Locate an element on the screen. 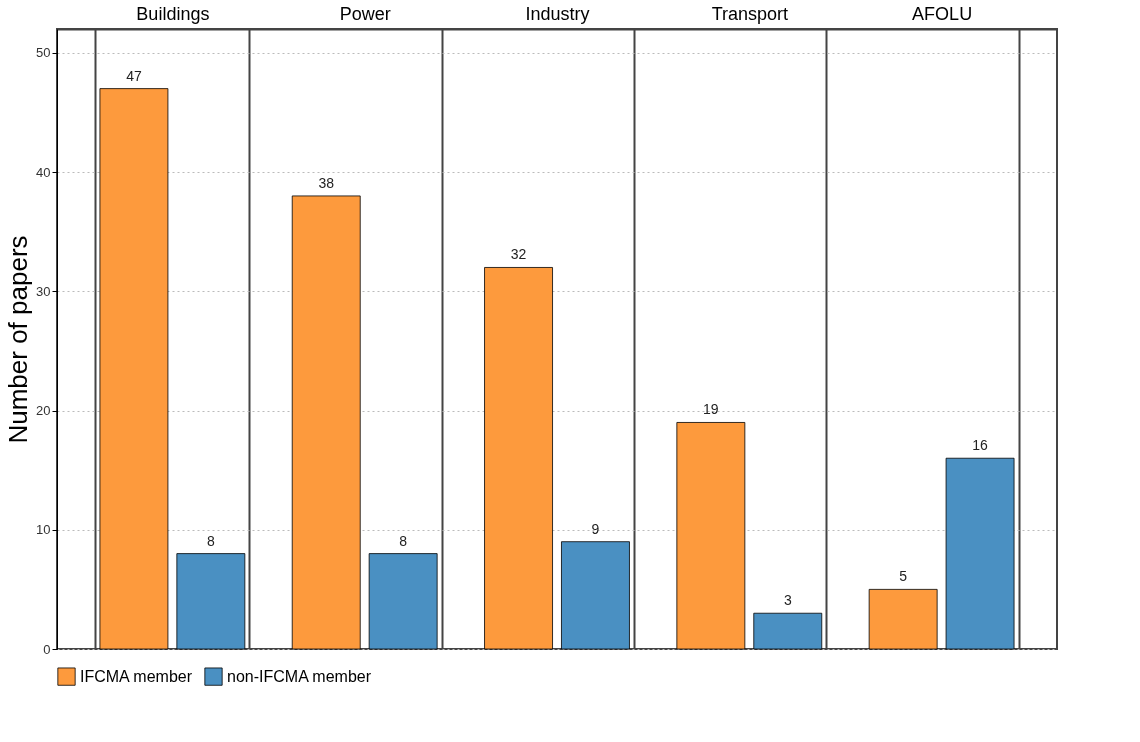 This screenshot has width=1140, height=742. legend-label: non-IFCMA member is located at coordinates (299, 676).